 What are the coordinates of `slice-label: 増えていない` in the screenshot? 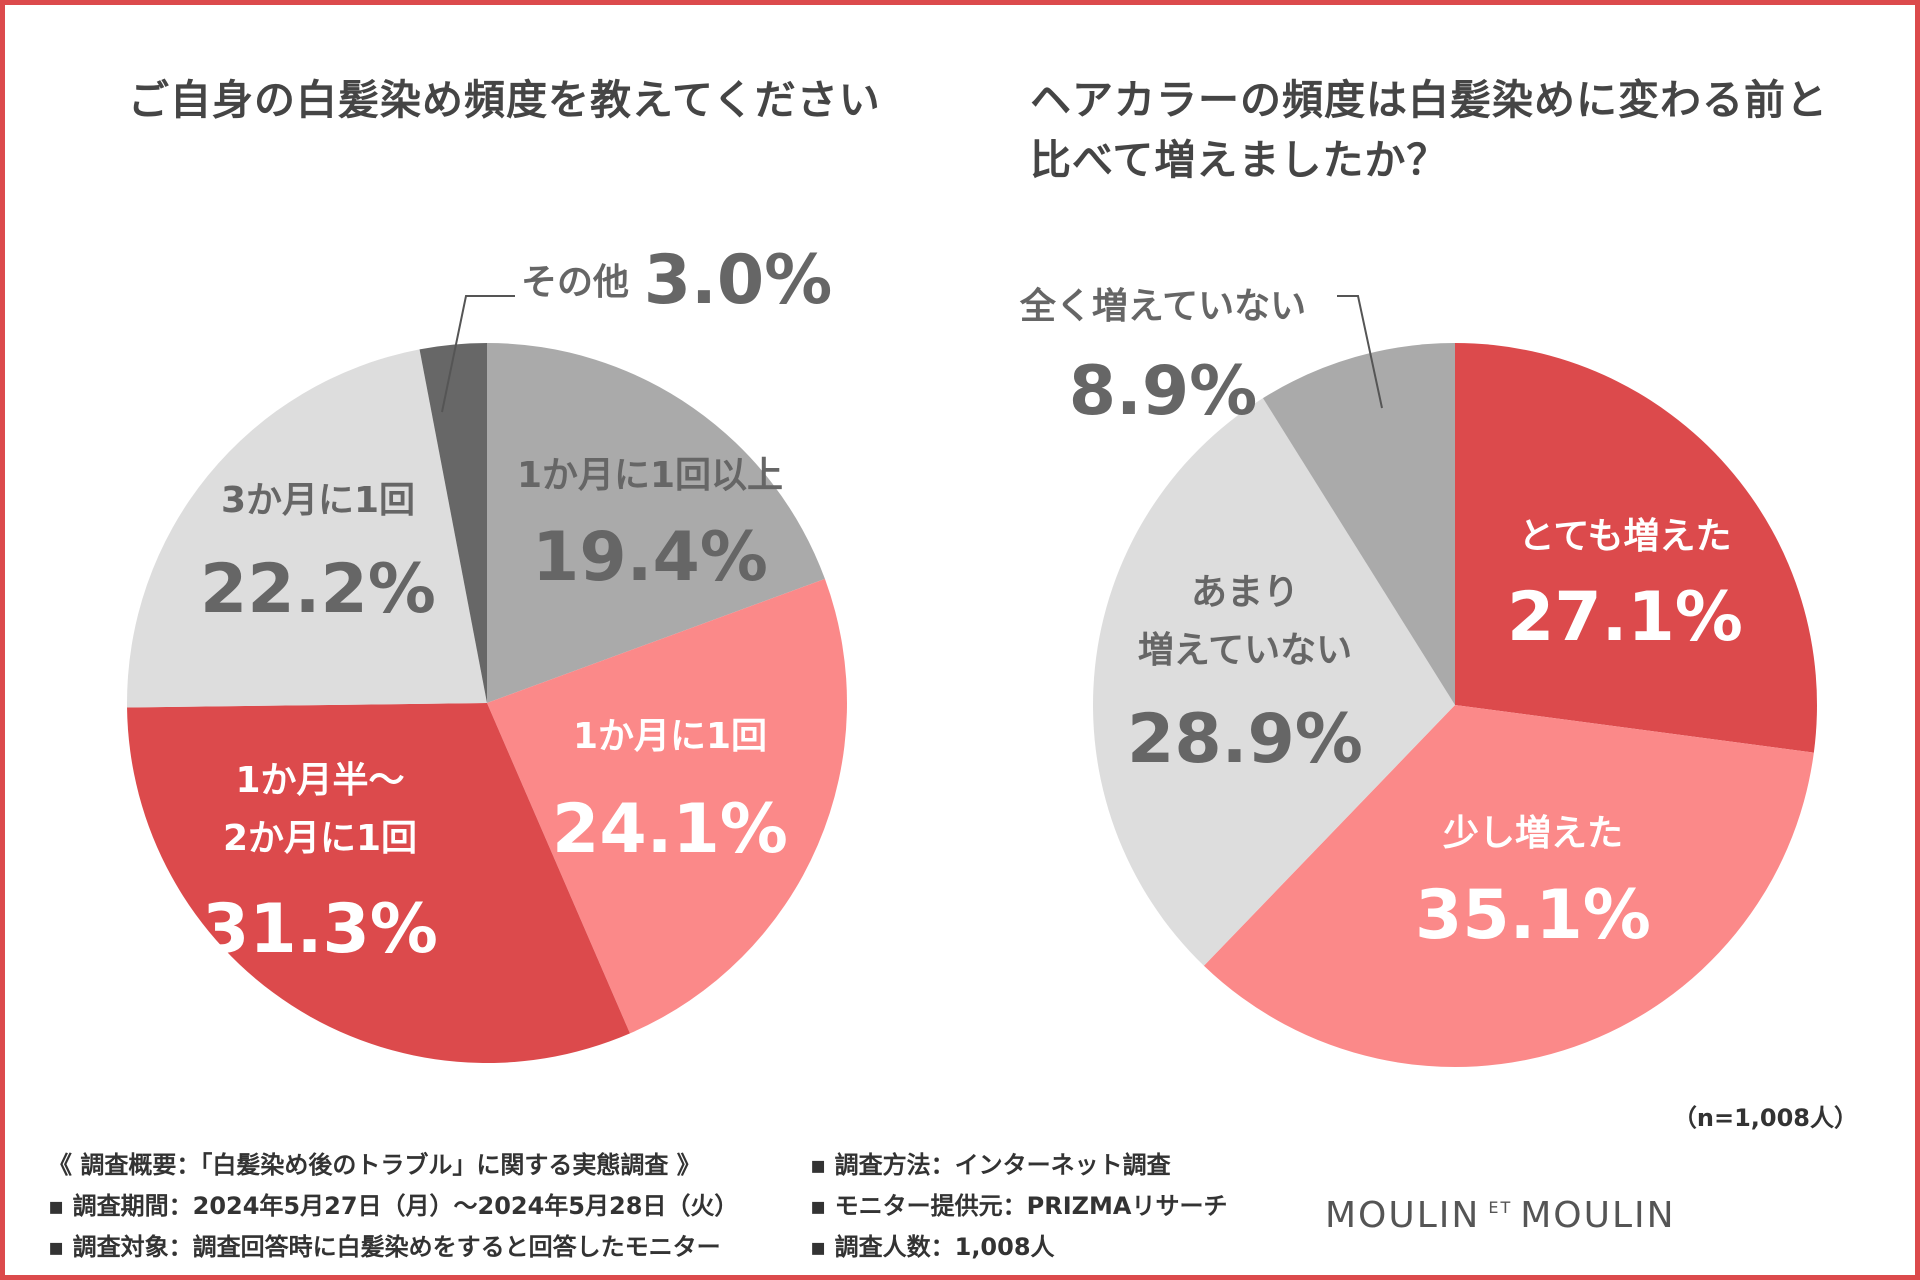 It's located at (1245, 650).